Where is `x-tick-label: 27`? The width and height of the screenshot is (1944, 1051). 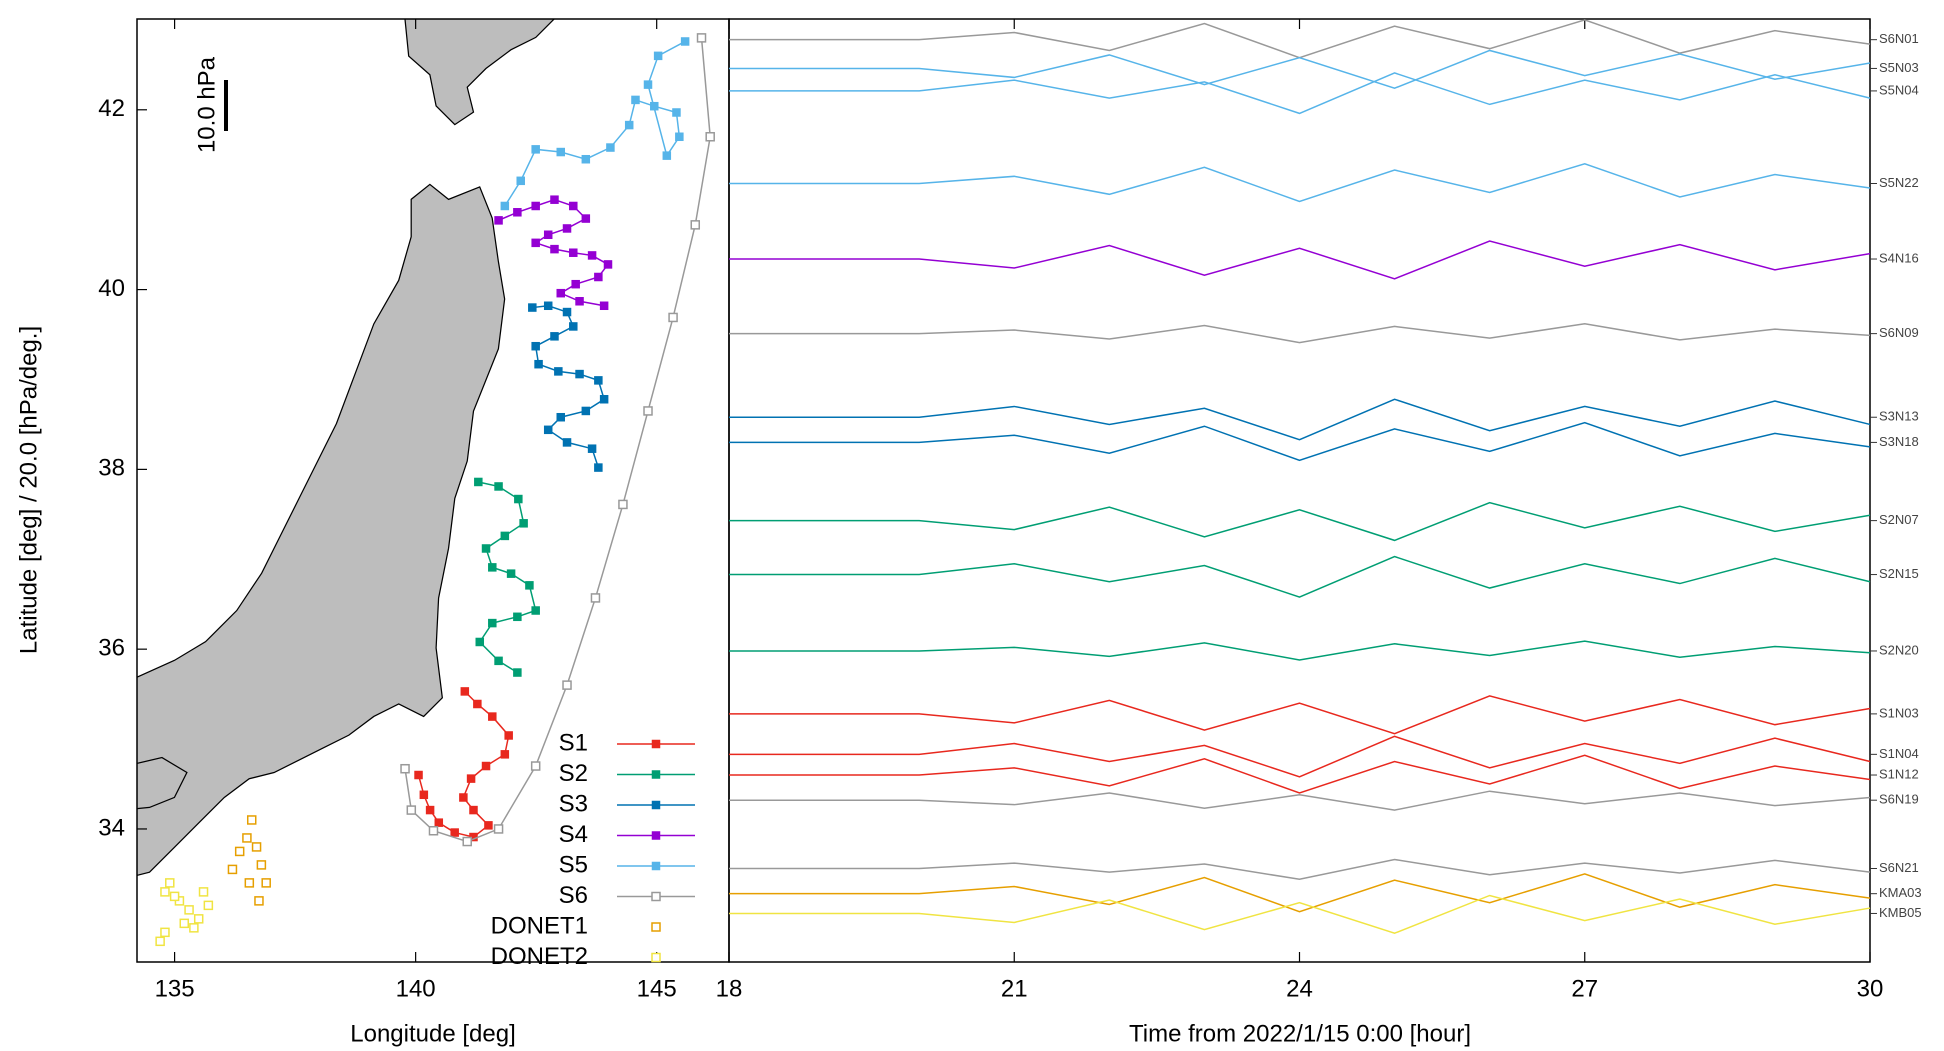 x-tick-label: 27 is located at coordinates (1584, 988).